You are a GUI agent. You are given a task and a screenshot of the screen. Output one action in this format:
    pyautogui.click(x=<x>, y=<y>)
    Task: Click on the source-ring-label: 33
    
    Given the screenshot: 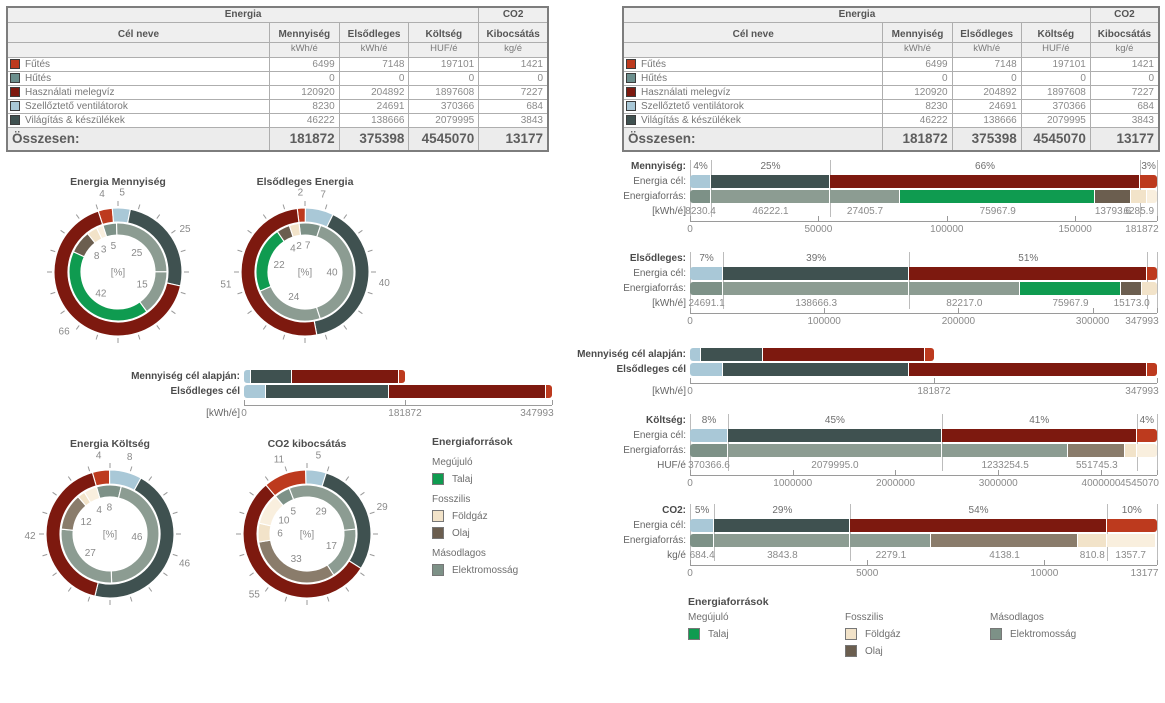 What is the action you would take?
    pyautogui.click(x=297, y=559)
    